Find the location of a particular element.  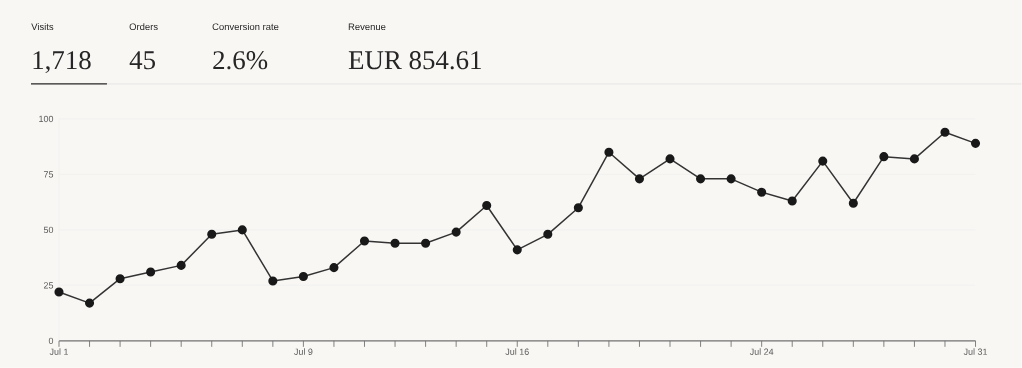

y-tick-label: 0 is located at coordinates (51, 341).